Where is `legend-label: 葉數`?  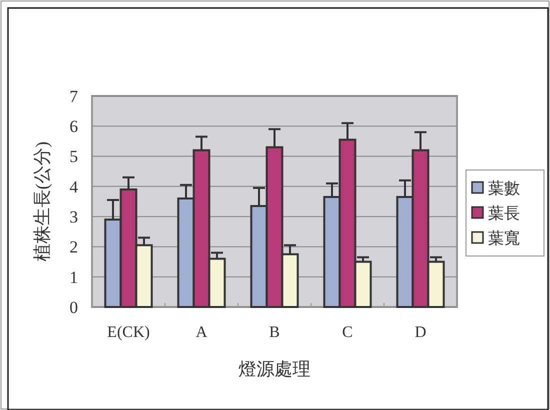 legend-label: 葉數 is located at coordinates (504, 189).